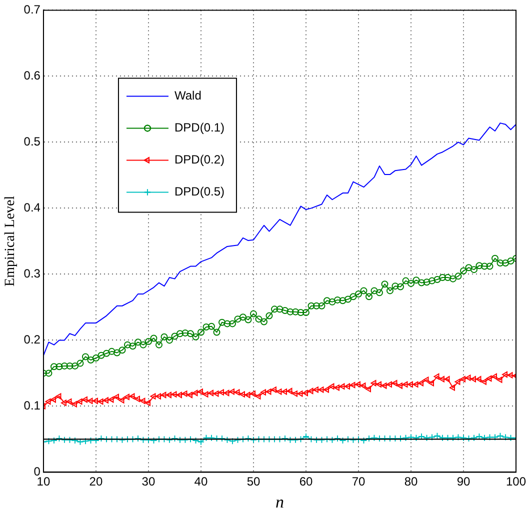  I want to click on x-tick-label: 30, so click(149, 481).